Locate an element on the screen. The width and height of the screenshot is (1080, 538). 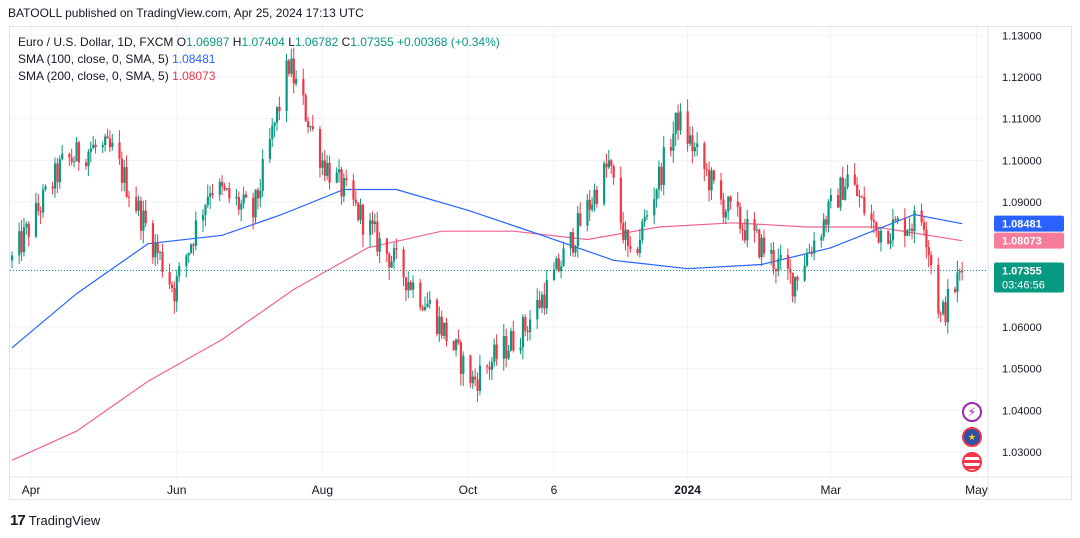
tradingview-brand: TradingView is located at coordinates (64, 520).